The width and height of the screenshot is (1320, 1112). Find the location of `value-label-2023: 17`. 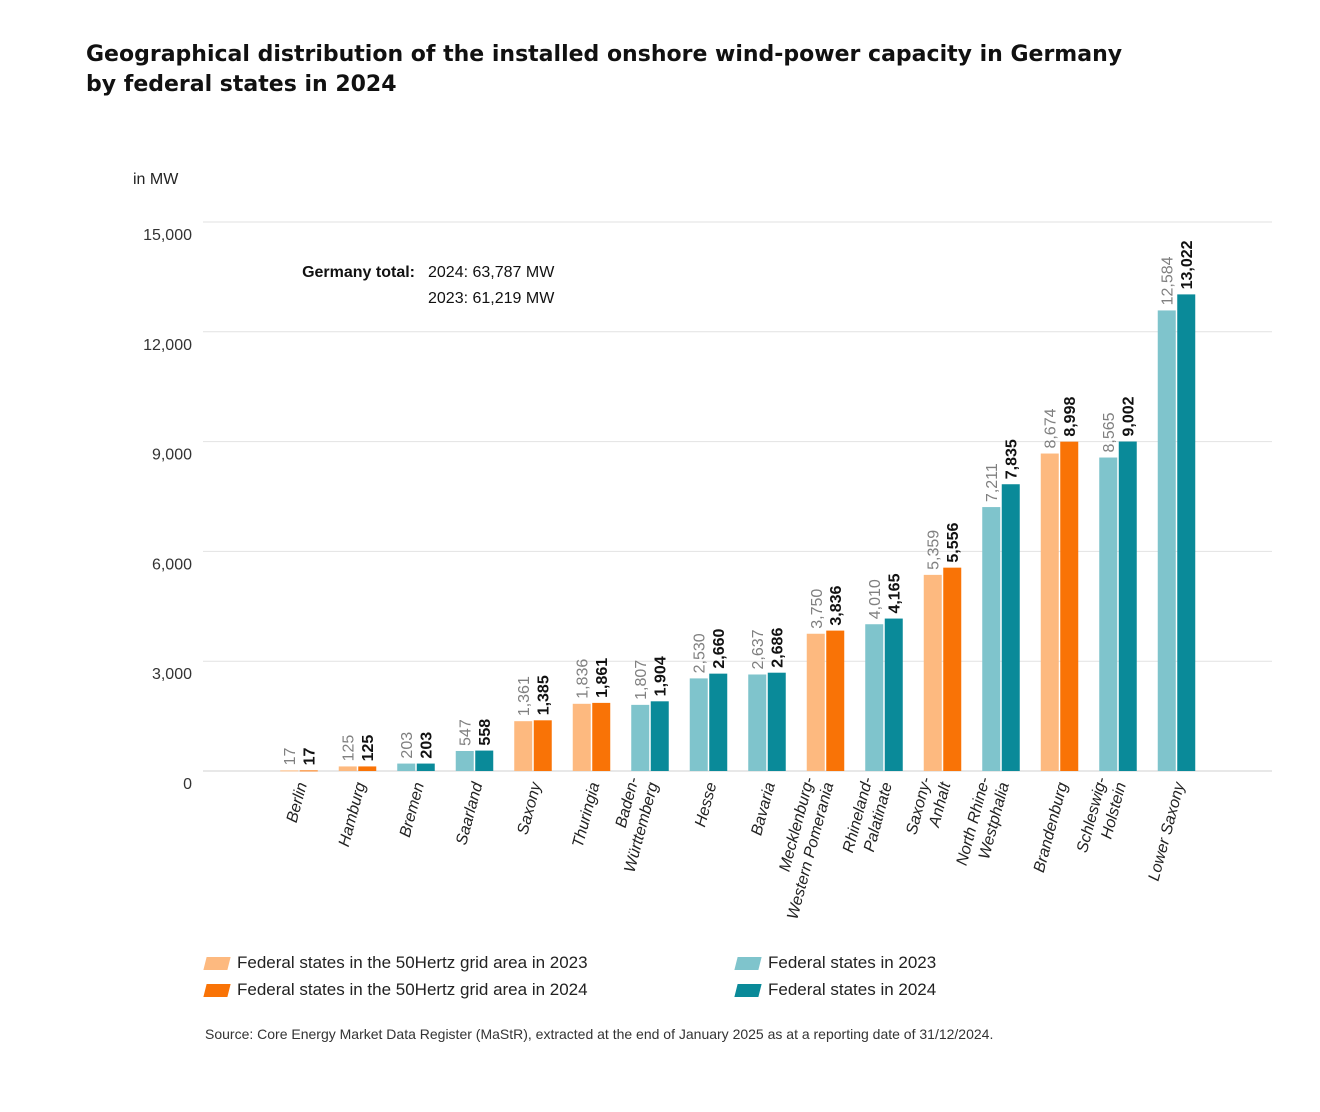

value-label-2023: 17 is located at coordinates (290, 756).